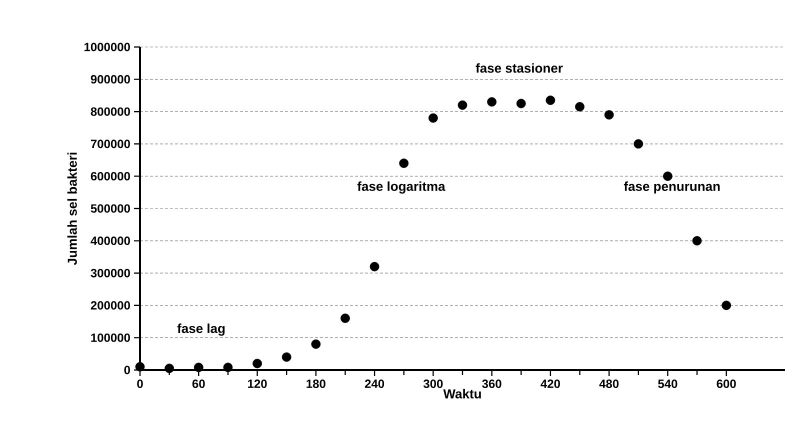 The image size is (790, 425). What do you see at coordinates (374, 384) in the screenshot?
I see `x-tick-label: 240` at bounding box center [374, 384].